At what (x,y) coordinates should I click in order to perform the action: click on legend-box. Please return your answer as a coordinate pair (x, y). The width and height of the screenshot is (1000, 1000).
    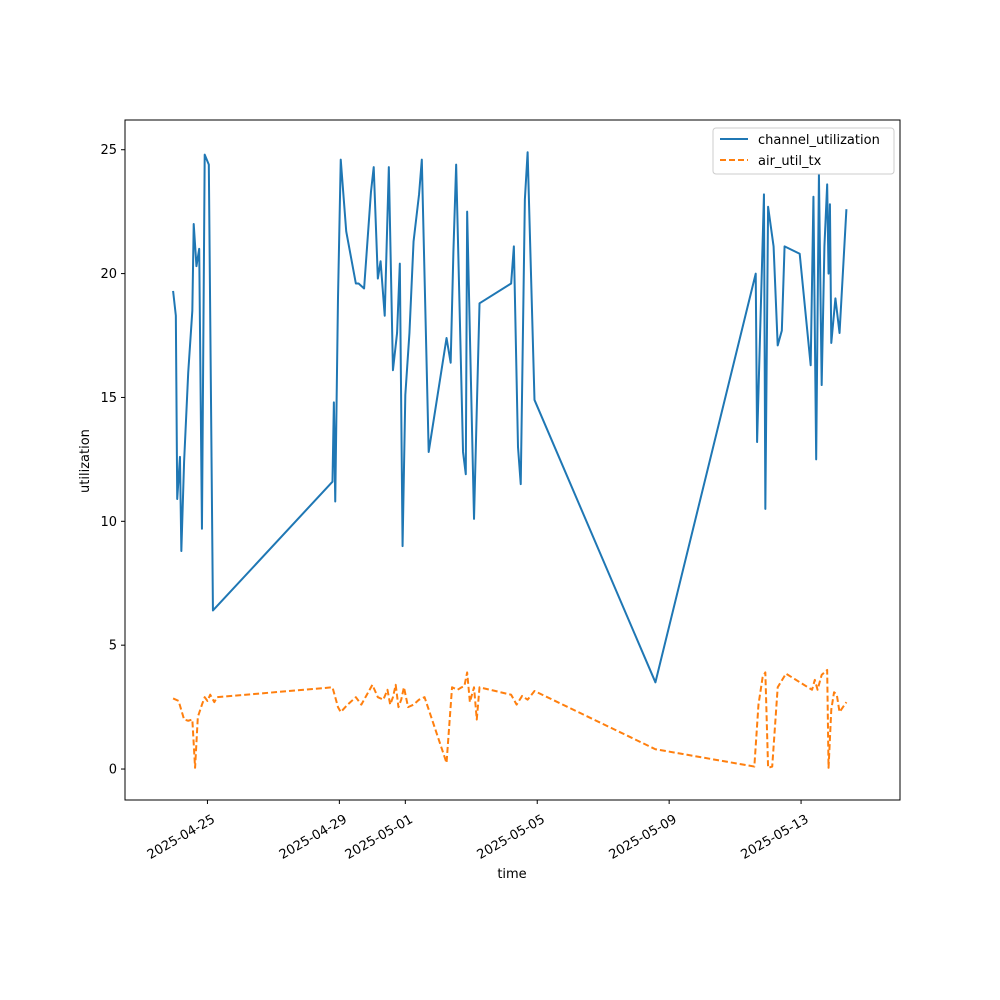
    Looking at the image, I should click on (803, 151).